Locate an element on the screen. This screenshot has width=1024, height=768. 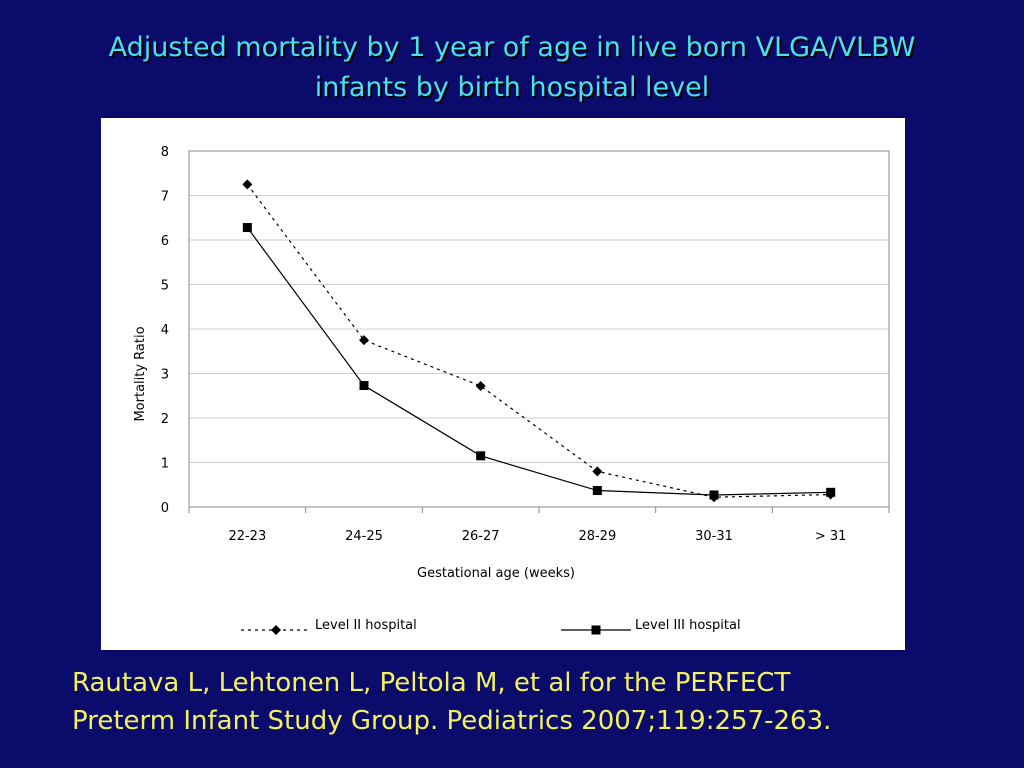
x-axis-label: Gestational age (weeks) is located at coordinates (496, 573).